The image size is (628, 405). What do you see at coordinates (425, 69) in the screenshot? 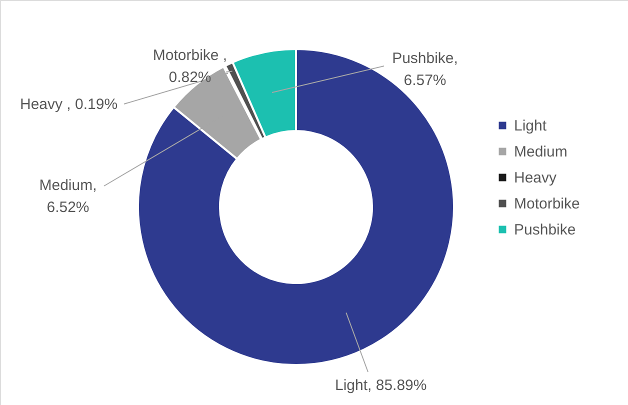
I see `data-label: Pushbike, 6.57%` at bounding box center [425, 69].